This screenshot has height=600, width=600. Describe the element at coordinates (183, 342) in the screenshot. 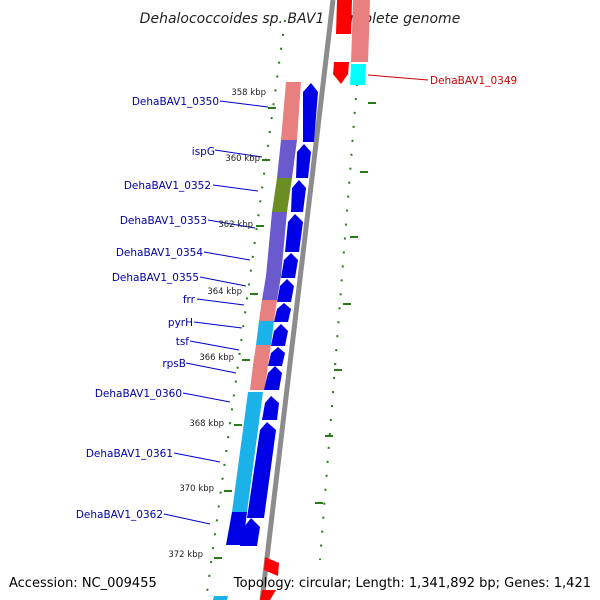

I see `label-tsf: tsf` at that location.